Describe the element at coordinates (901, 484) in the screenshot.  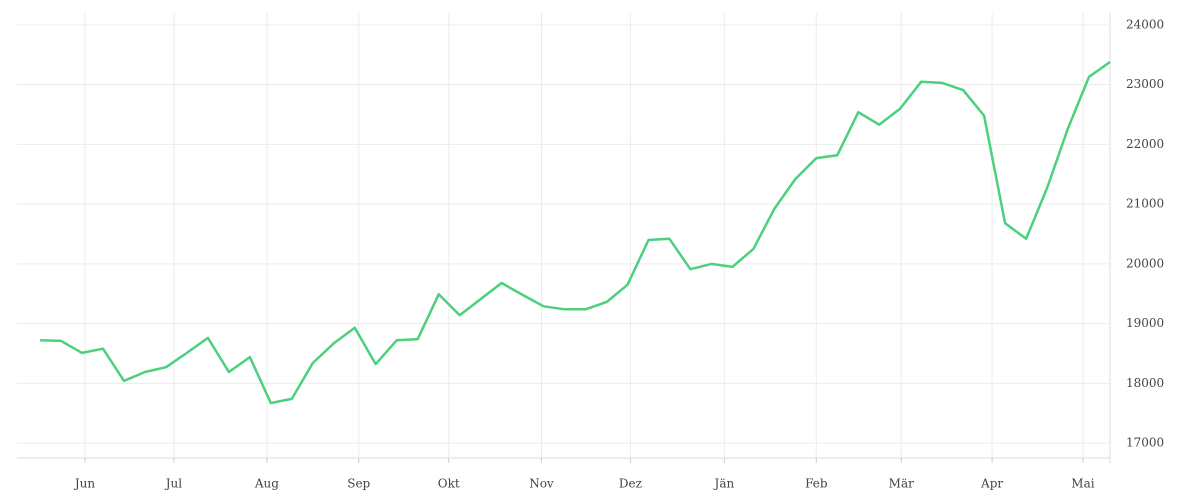
I see `x-tick-label: Mär` at that location.